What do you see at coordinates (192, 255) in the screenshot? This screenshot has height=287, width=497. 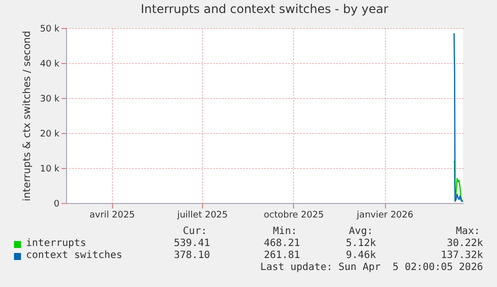 I see `text: 378.10` at bounding box center [192, 255].